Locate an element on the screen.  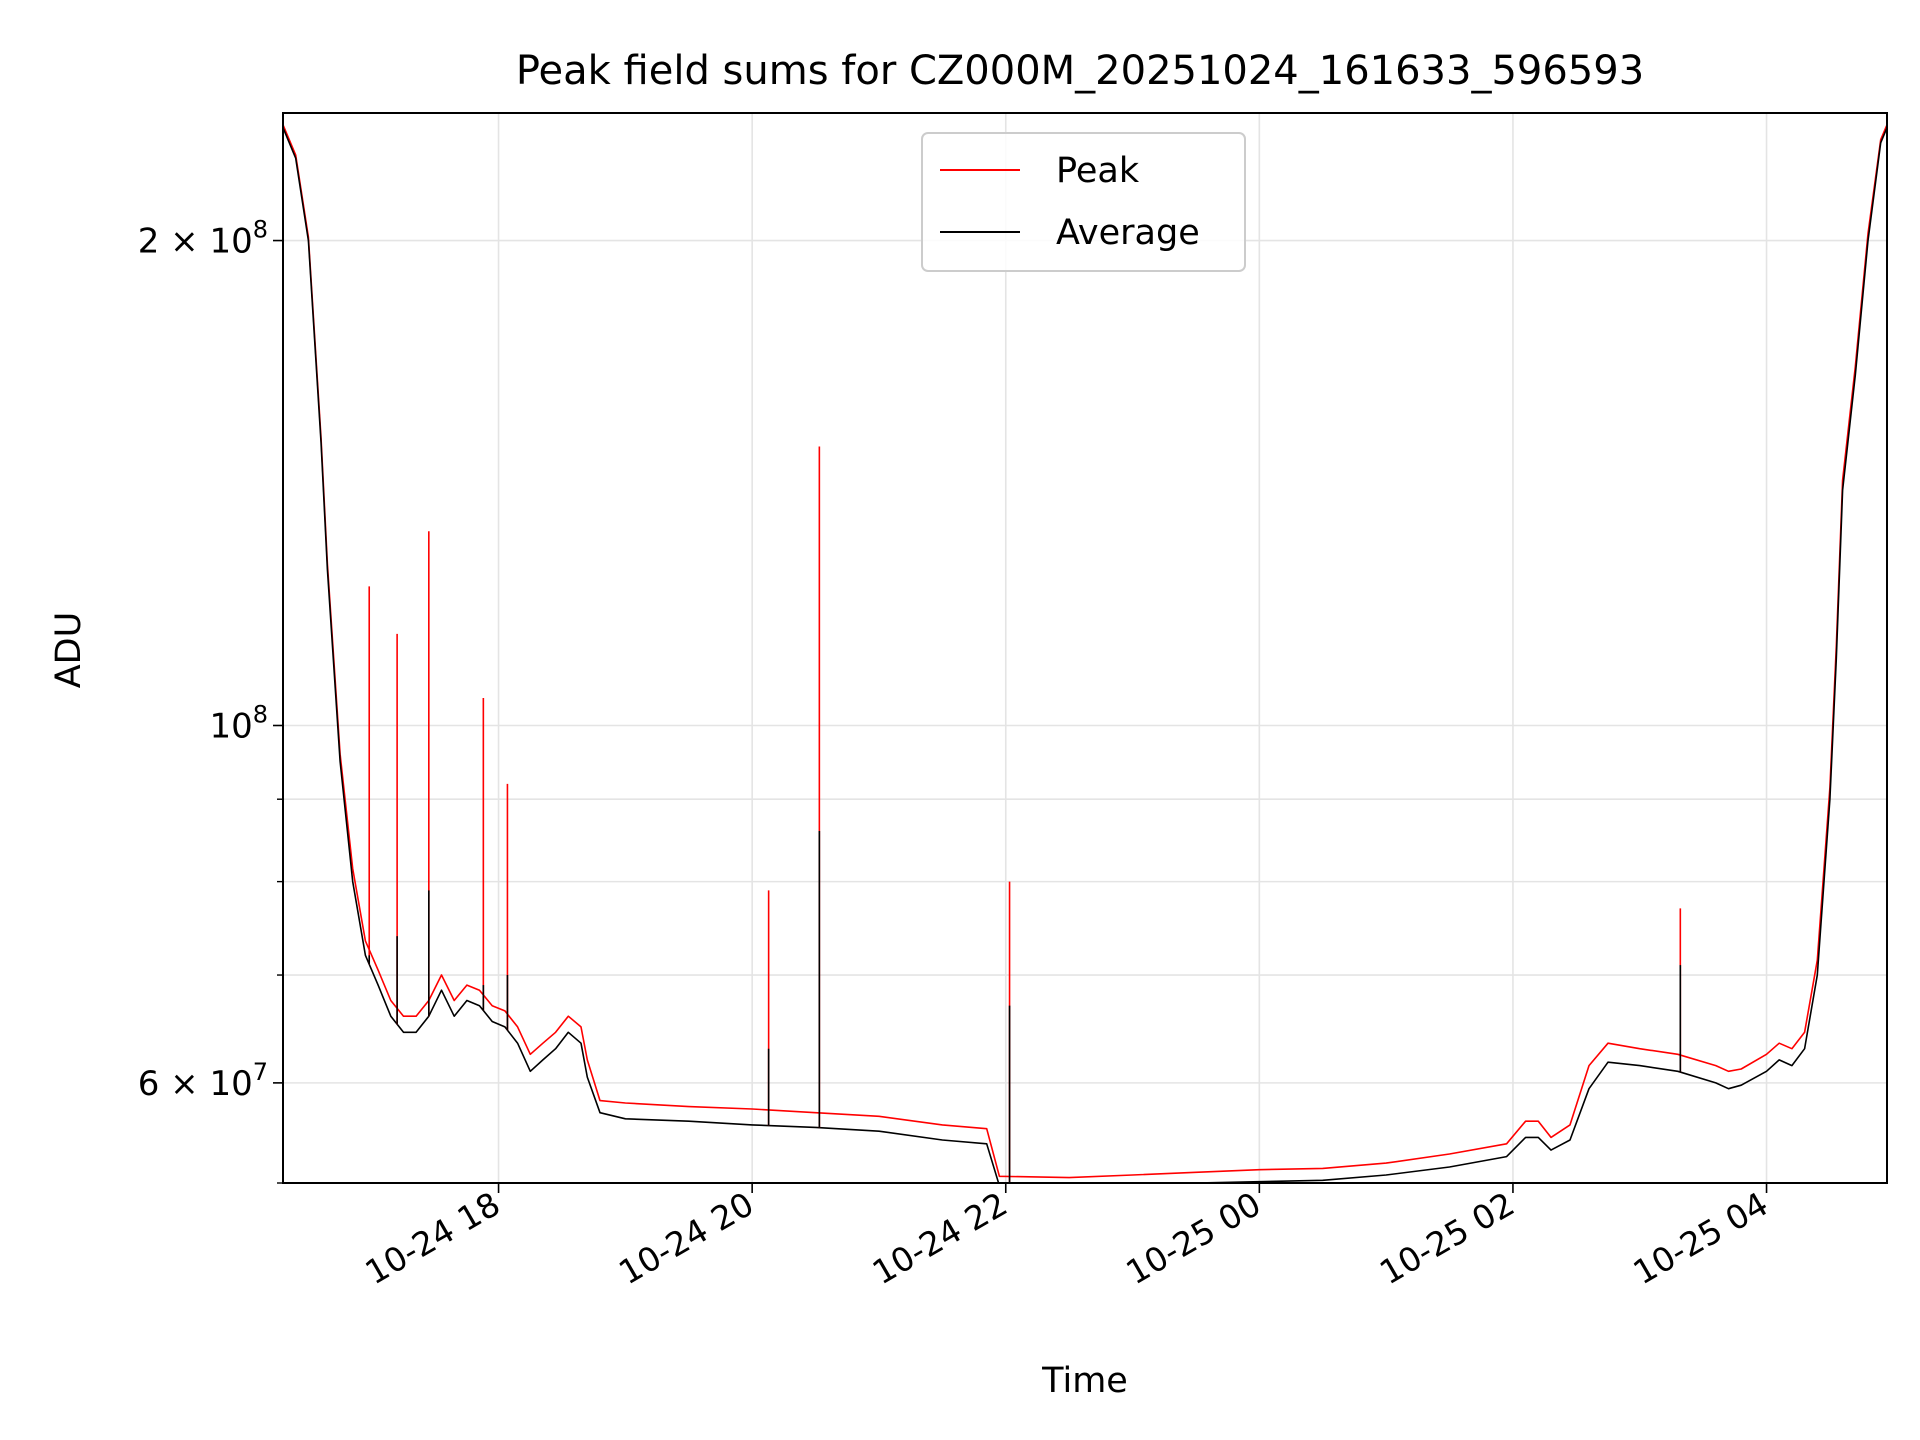
legend-label-average: Average is located at coordinates (1128, 233).